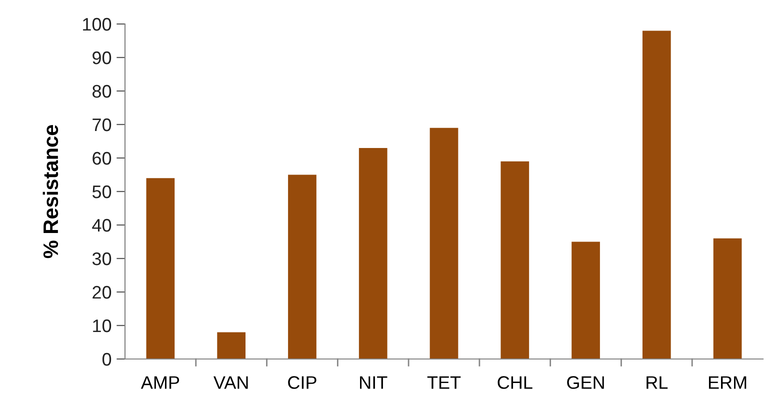 Image resolution: width=768 pixels, height=403 pixels. I want to click on y-tick-label: 80, so click(102, 91).